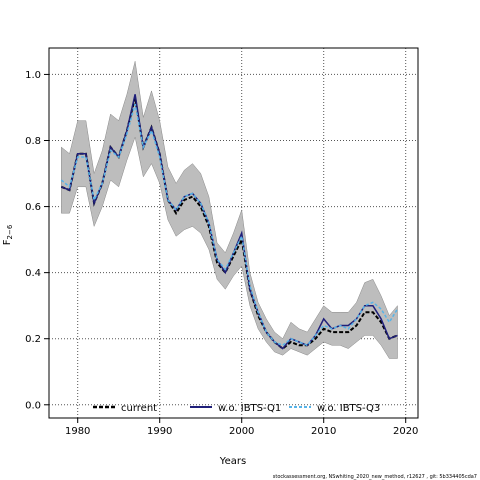 This screenshot has height=480, width=480. I want to click on x-tick-label: 1990, so click(159, 431).